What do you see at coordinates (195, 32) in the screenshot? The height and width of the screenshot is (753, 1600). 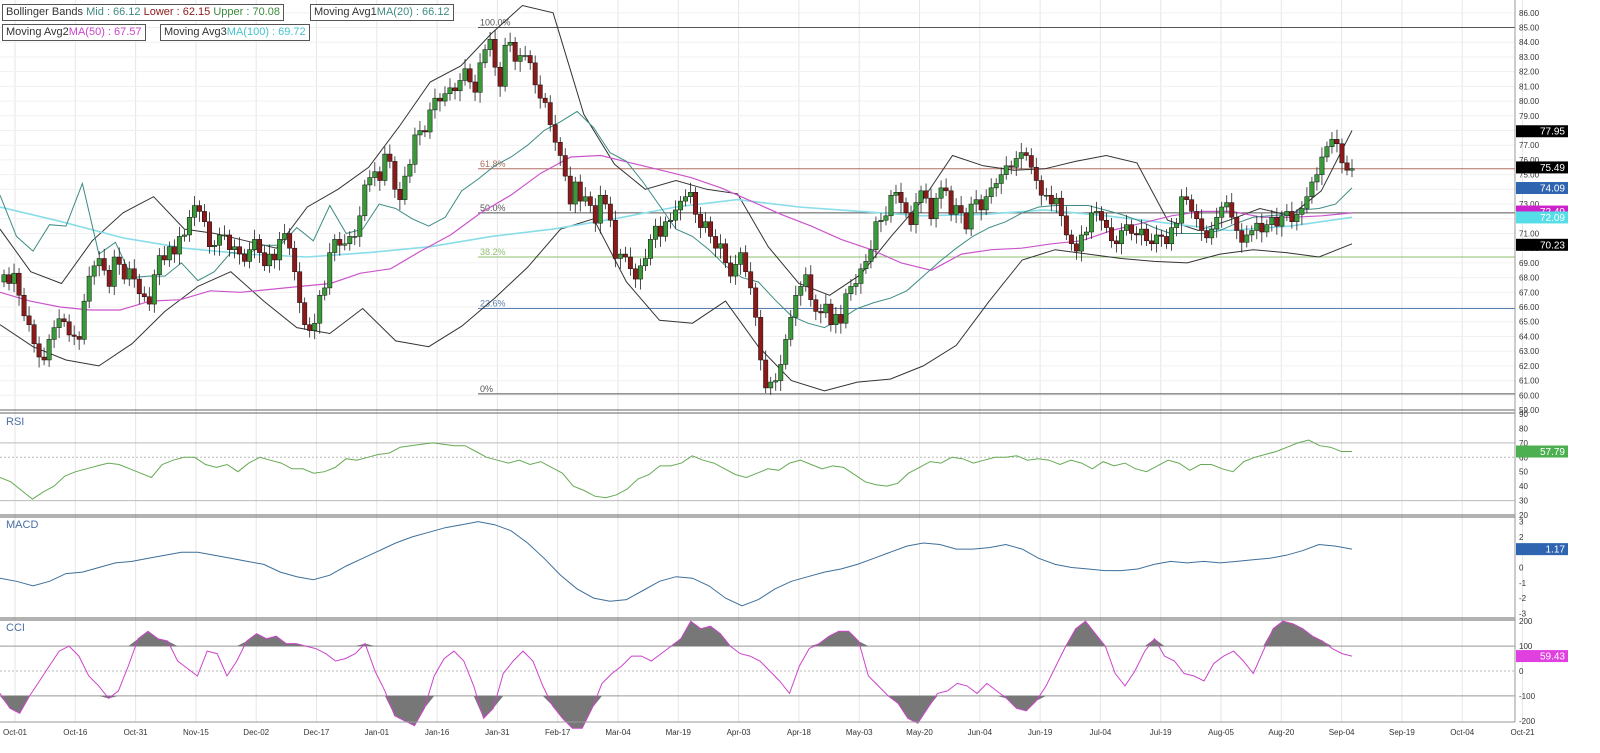 I see `ma3-legend-name: Moving Avg3` at bounding box center [195, 32].